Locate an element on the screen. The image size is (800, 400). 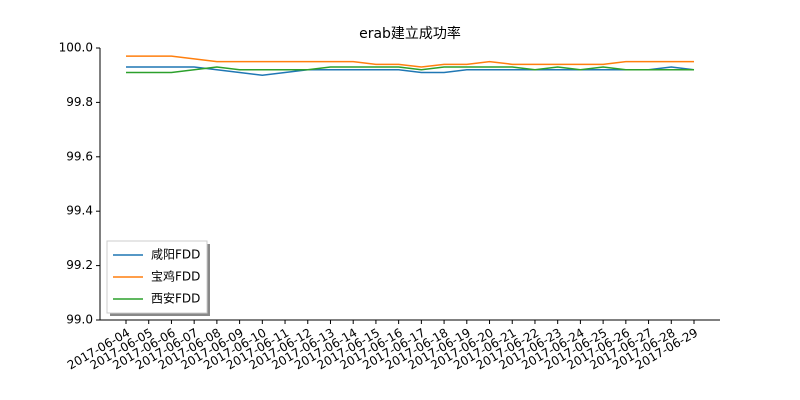
y-tick-label: 99.0 is located at coordinates (79, 320).